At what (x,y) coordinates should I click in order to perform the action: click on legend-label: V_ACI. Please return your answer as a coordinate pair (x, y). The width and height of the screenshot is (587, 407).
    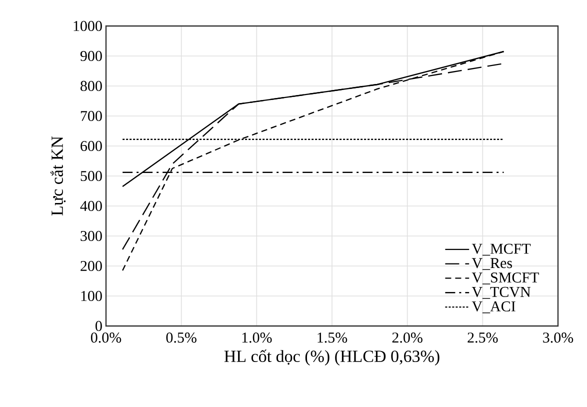
    Looking at the image, I should click on (494, 307).